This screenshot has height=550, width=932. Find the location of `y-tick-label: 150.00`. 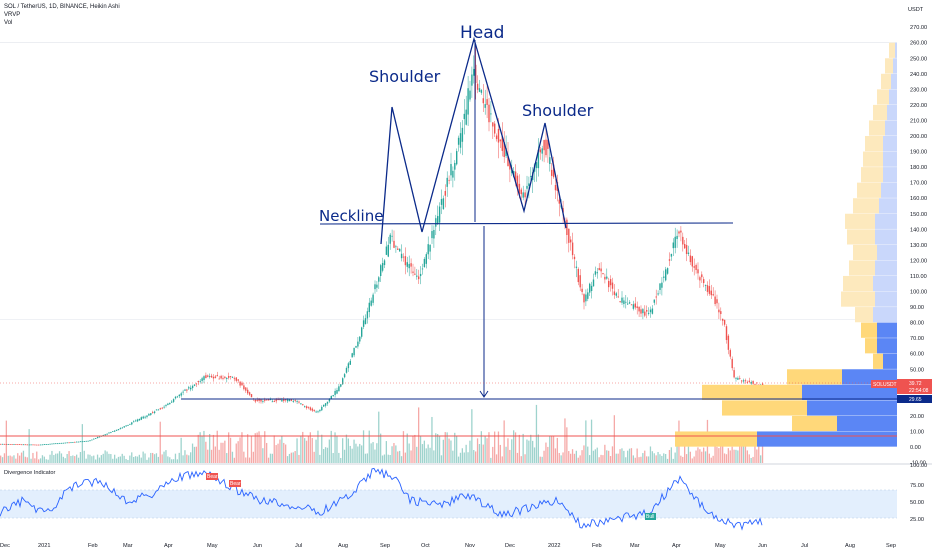

y-tick-label: 150.00 is located at coordinates (918, 215).